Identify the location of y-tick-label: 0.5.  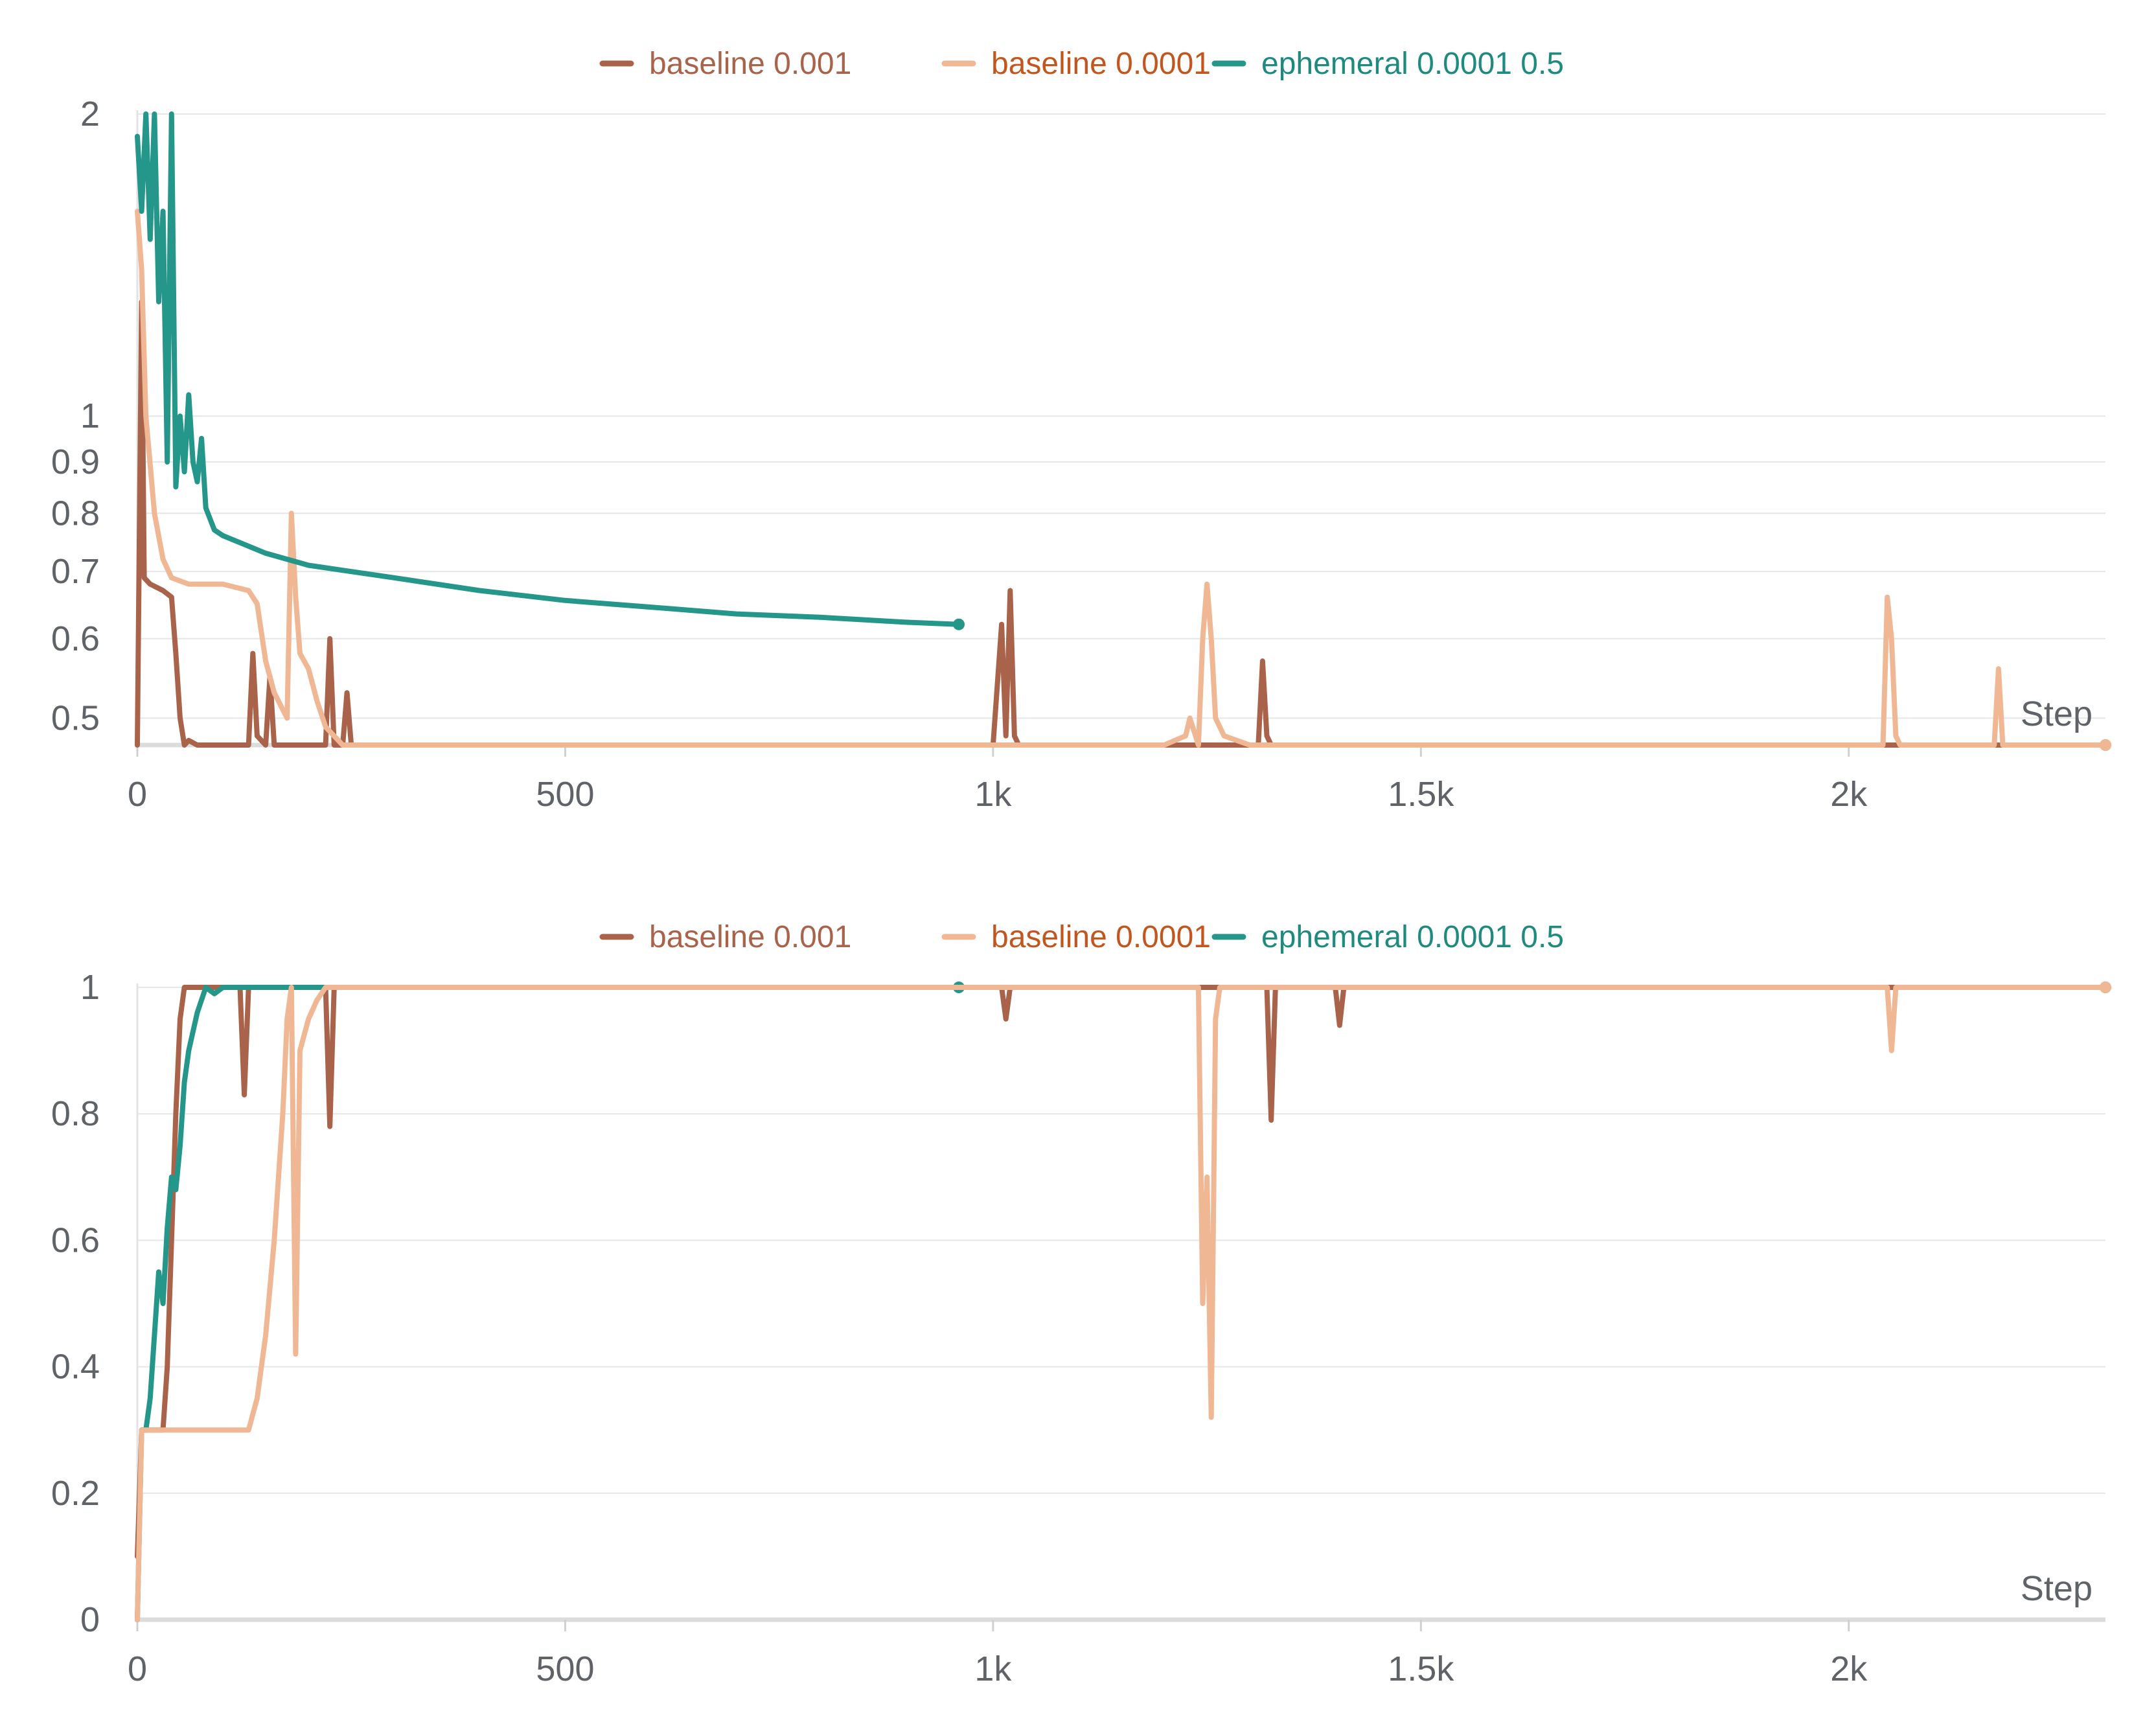
(75, 717).